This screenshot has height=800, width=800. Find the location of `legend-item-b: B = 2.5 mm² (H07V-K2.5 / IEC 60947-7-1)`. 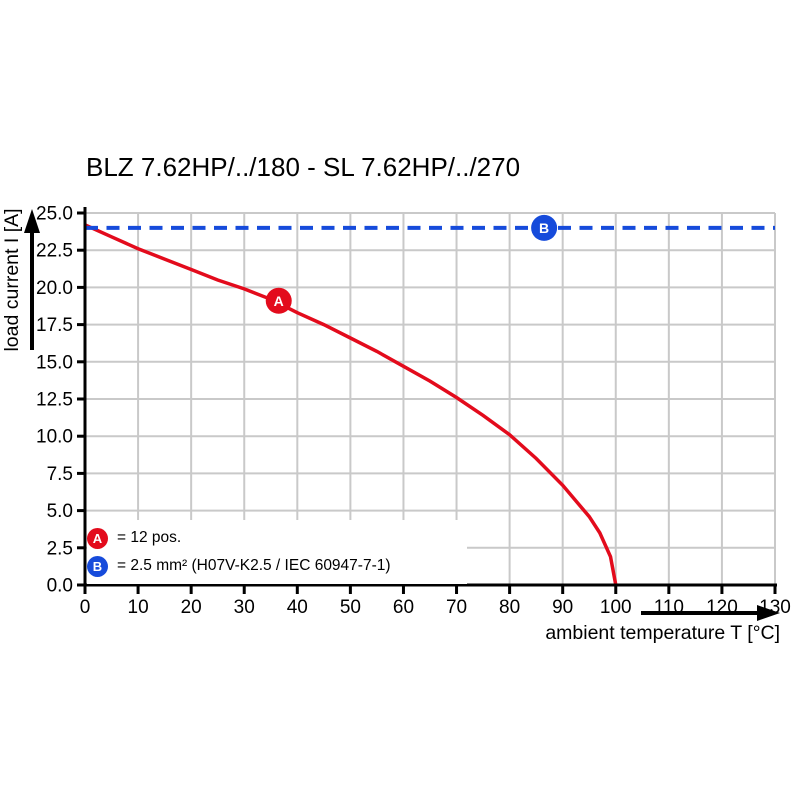

legend-item-b: B = 2.5 mm² (H07V-K2.5 / IEC 60947-7-1) is located at coordinates (277, 566).